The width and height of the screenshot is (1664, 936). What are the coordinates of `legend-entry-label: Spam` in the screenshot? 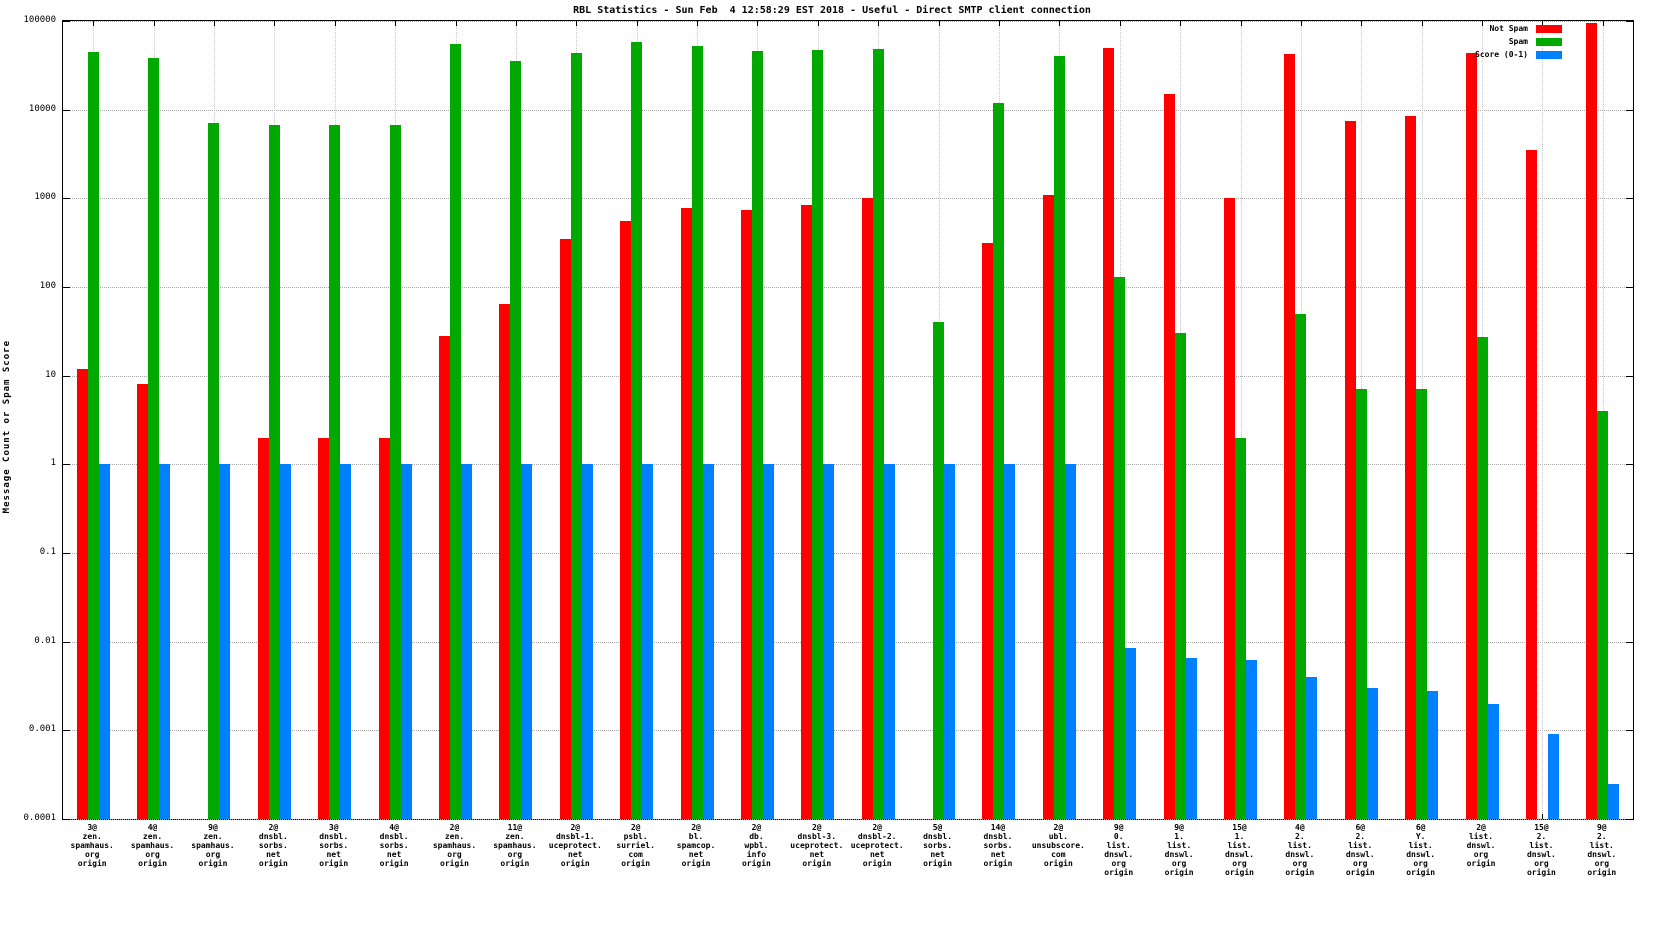 It's located at (1518, 41).